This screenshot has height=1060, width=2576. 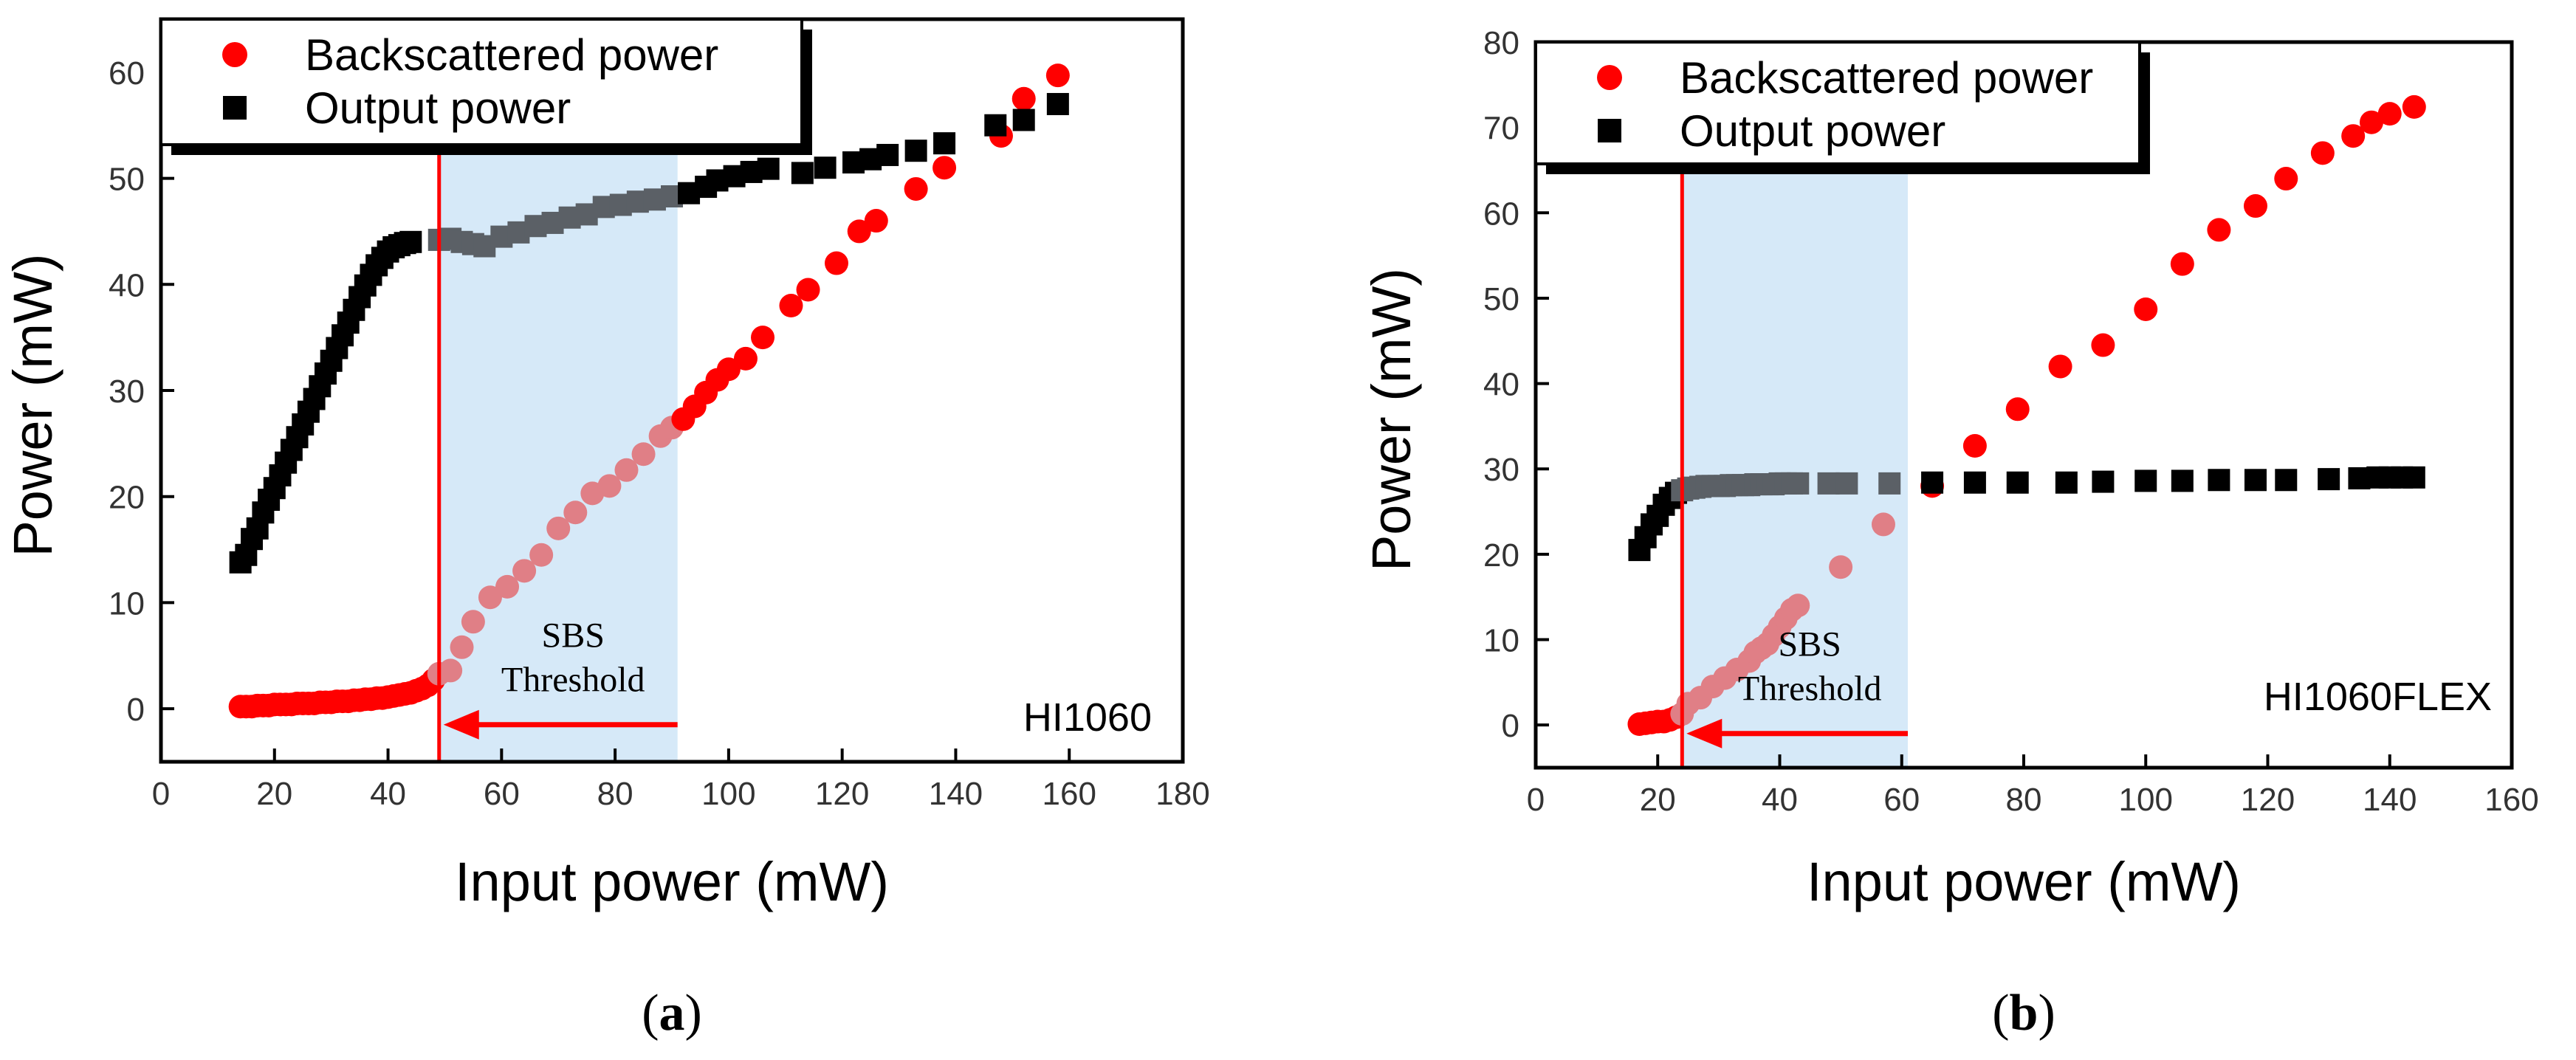 What do you see at coordinates (1501, 214) in the screenshot?
I see `y-tick-label: 60` at bounding box center [1501, 214].